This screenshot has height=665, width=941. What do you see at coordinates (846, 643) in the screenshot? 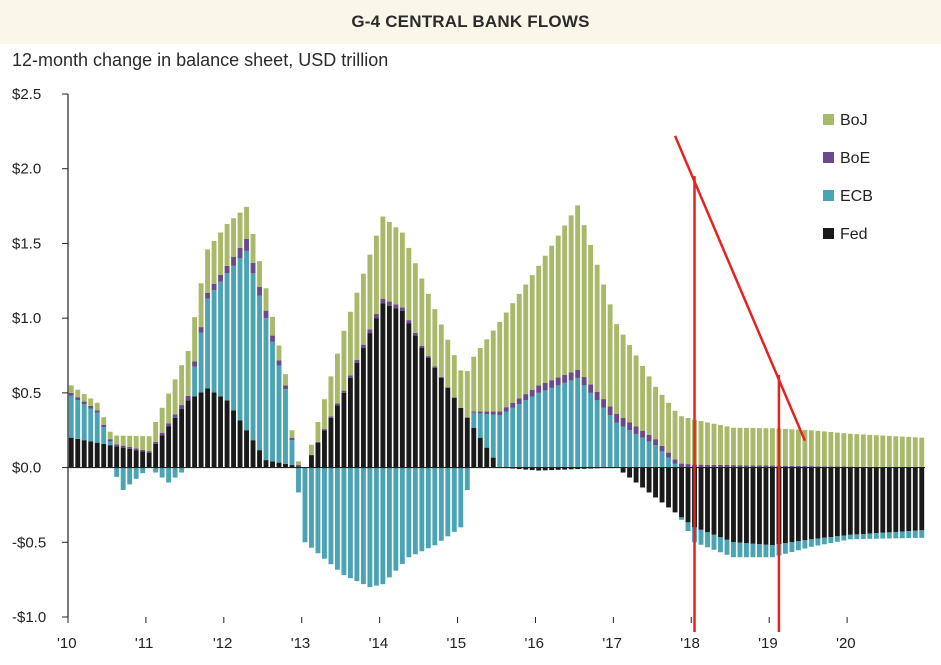
I see `x-tick-label: '20` at bounding box center [846, 643].